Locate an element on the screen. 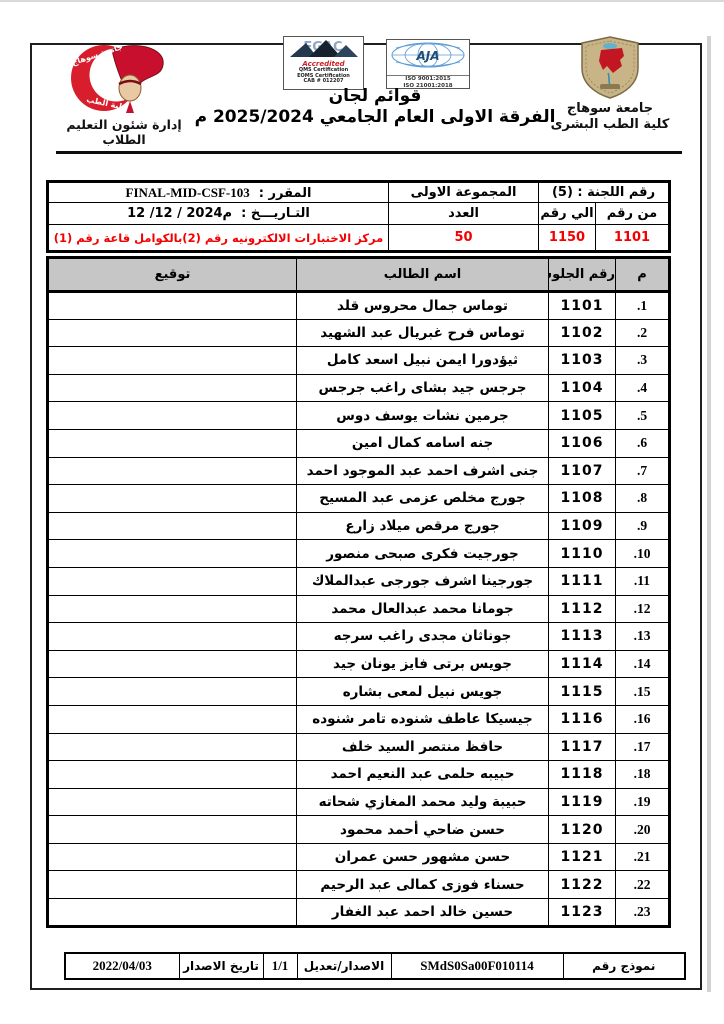  student-name: جيسيكا عاطف شنوده تامر شنوده is located at coordinates (422, 719).